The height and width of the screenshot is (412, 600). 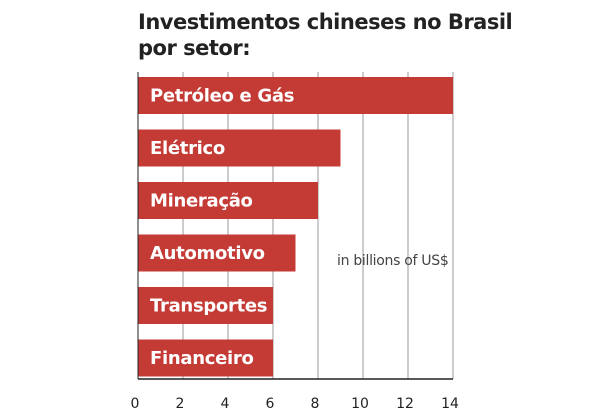 I want to click on bar-label: Financeiro, so click(x=202, y=358).